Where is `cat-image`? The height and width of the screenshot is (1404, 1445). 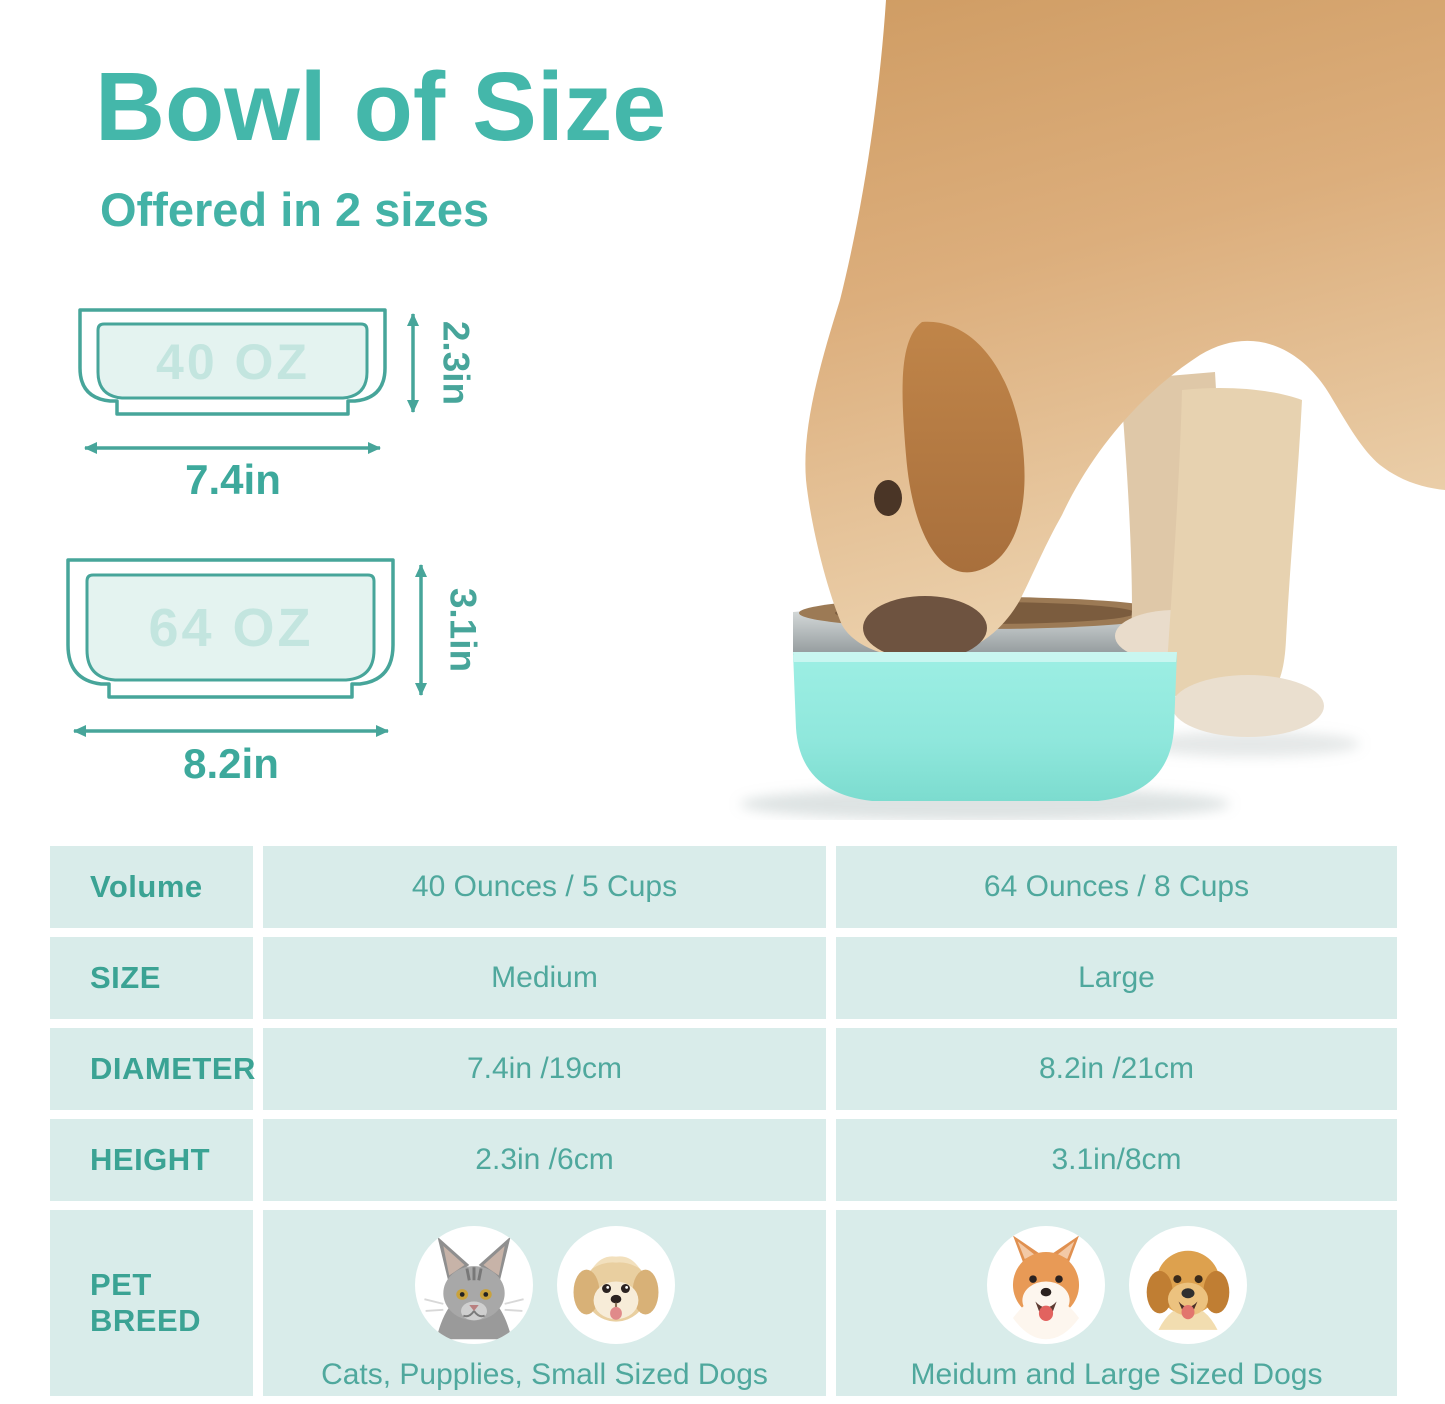
cat-image is located at coordinates (473, 1285).